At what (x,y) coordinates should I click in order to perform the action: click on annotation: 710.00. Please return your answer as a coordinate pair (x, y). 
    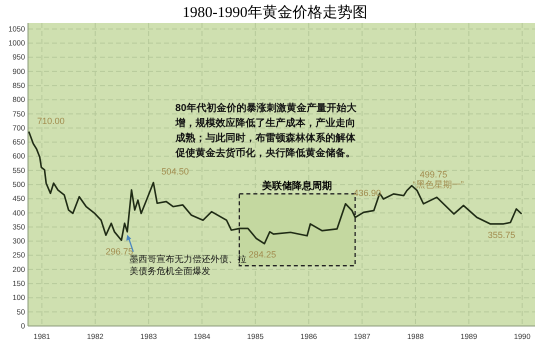
    Looking at the image, I should click on (51, 121).